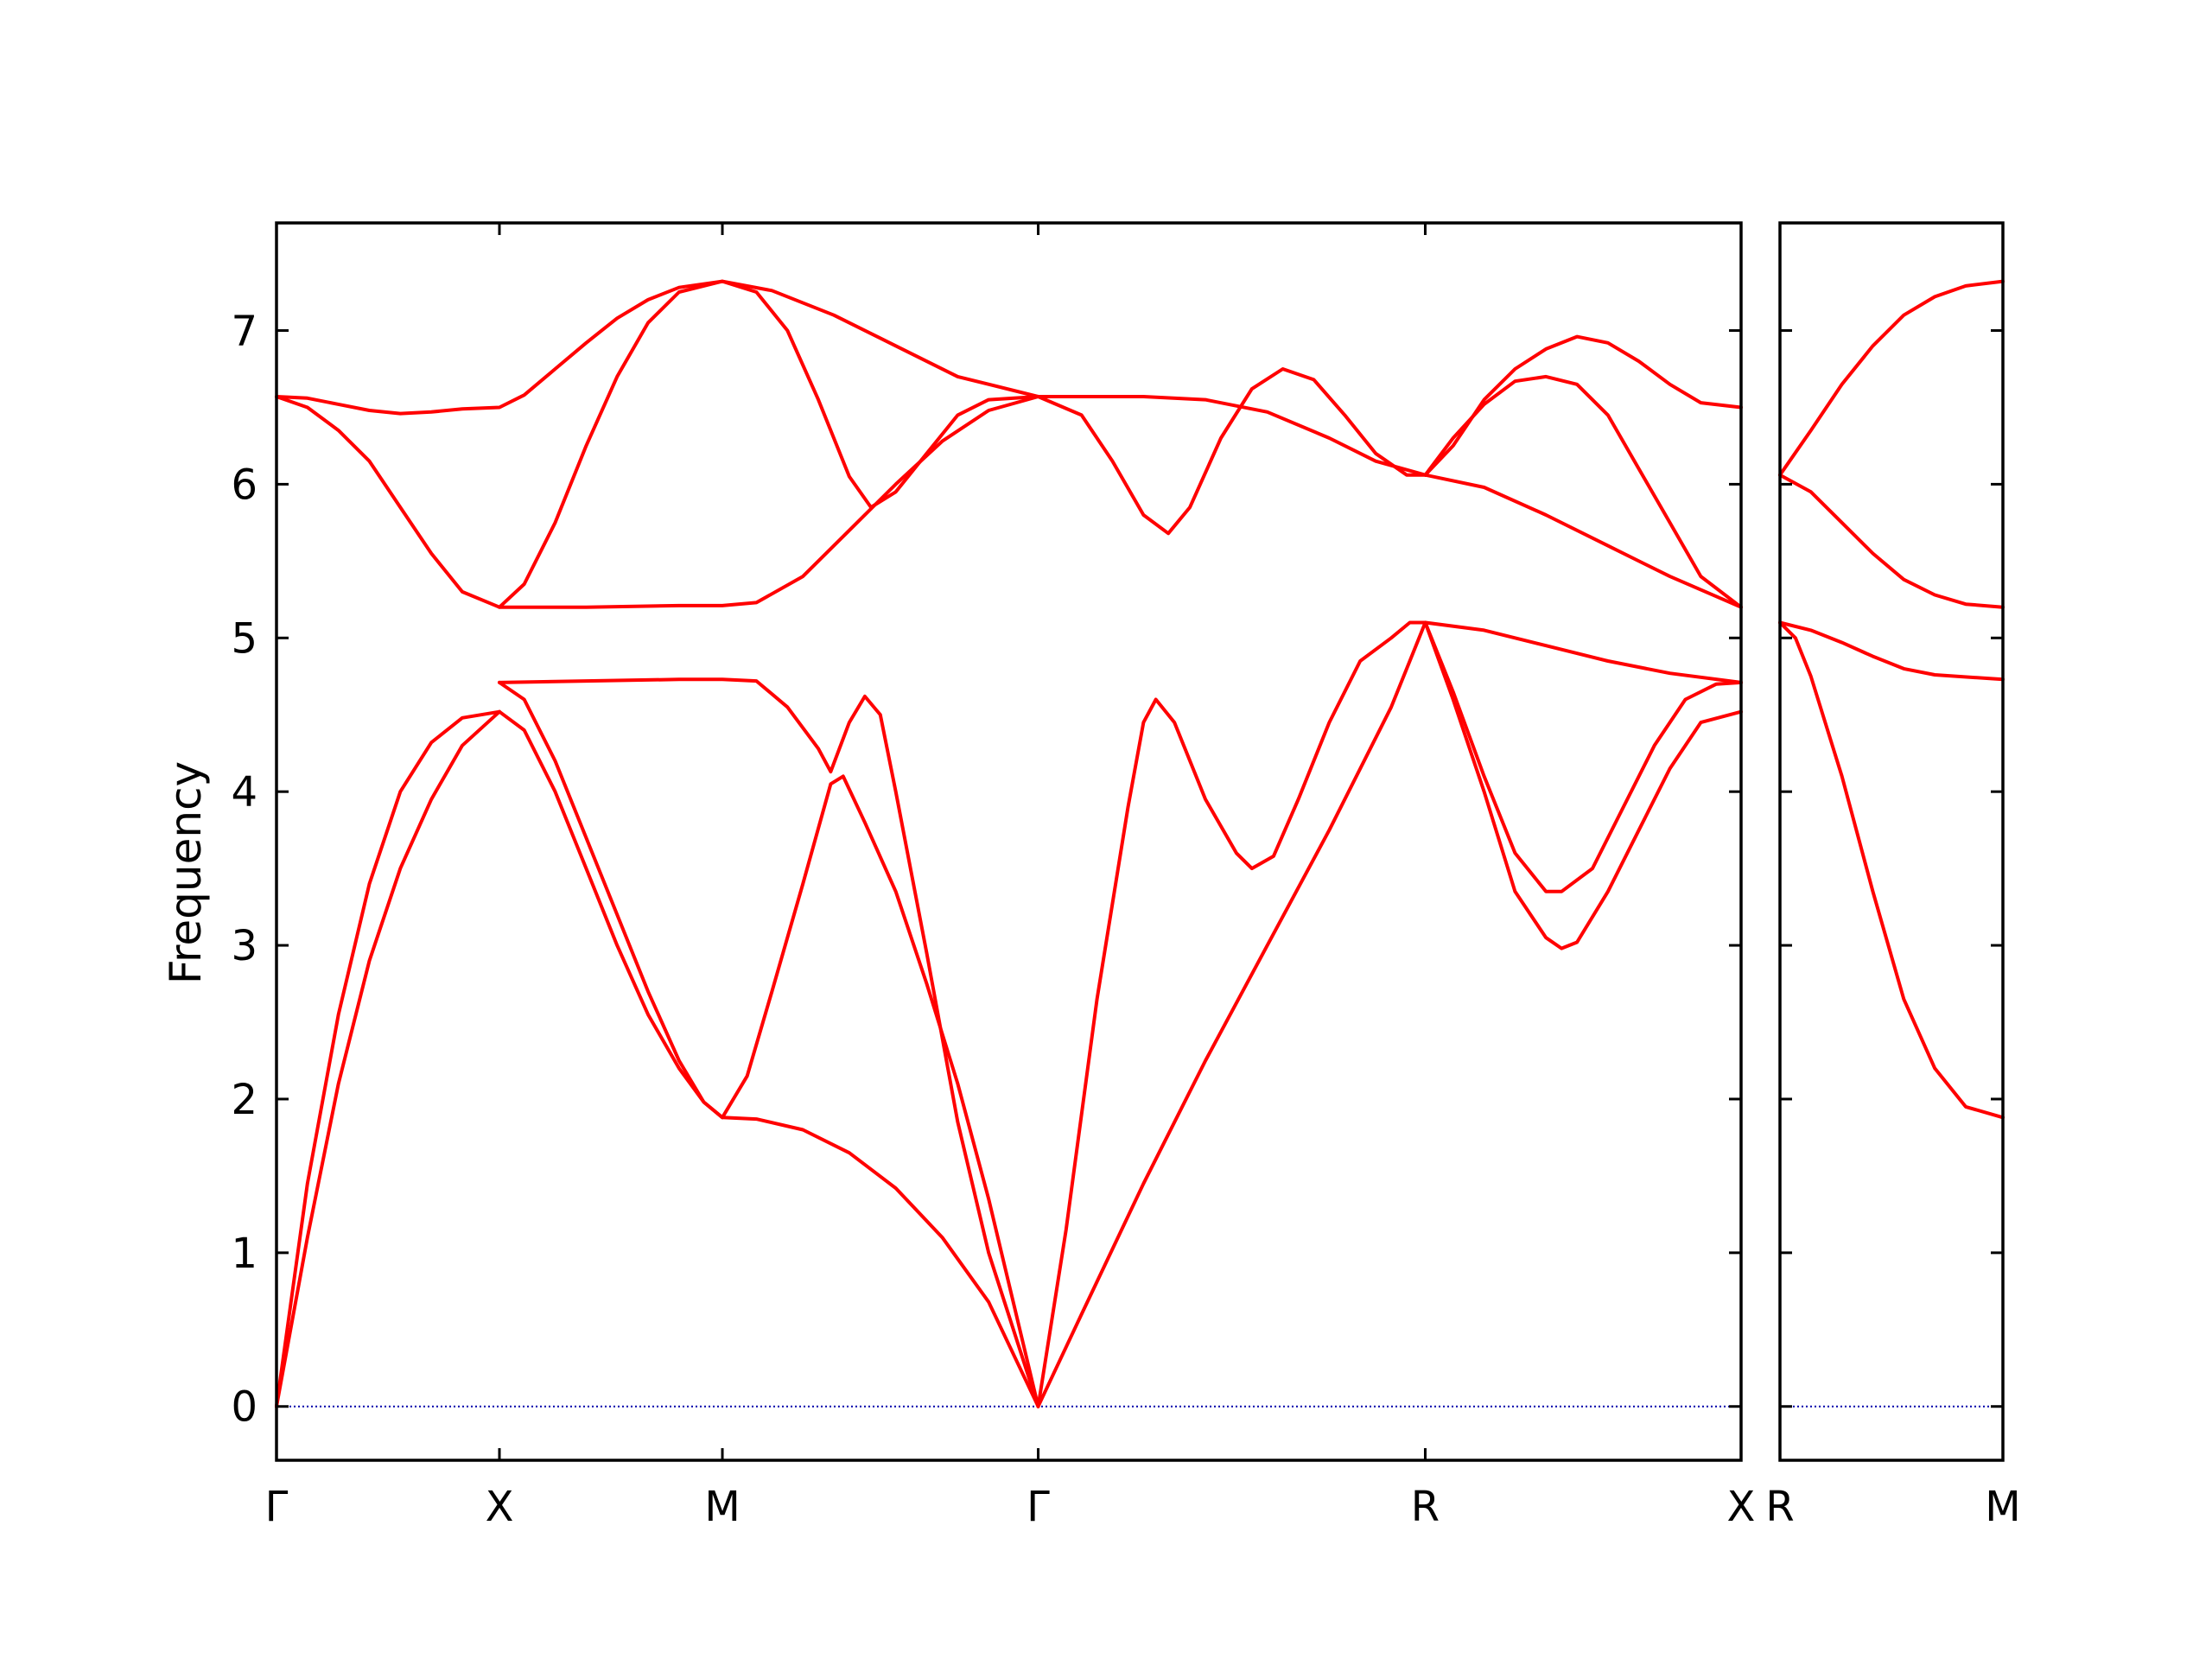 This screenshot has height=1659, width=2212. I want to click on y-tick-label: 1, so click(244, 1254).